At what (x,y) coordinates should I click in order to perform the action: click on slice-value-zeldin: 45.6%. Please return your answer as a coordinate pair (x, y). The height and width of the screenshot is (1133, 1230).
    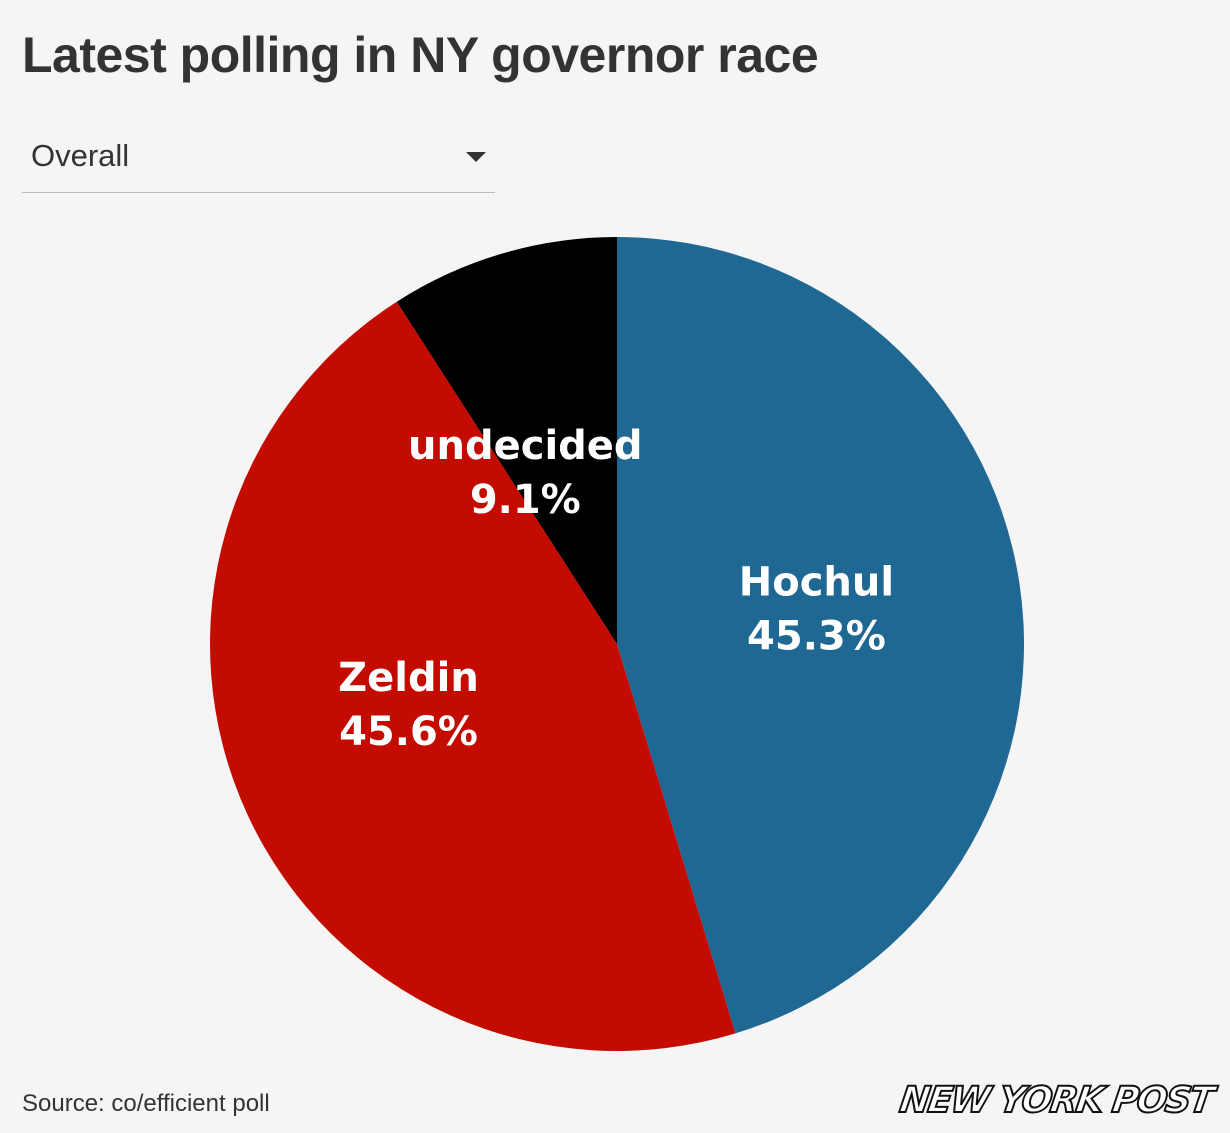
    Looking at the image, I should click on (408, 732).